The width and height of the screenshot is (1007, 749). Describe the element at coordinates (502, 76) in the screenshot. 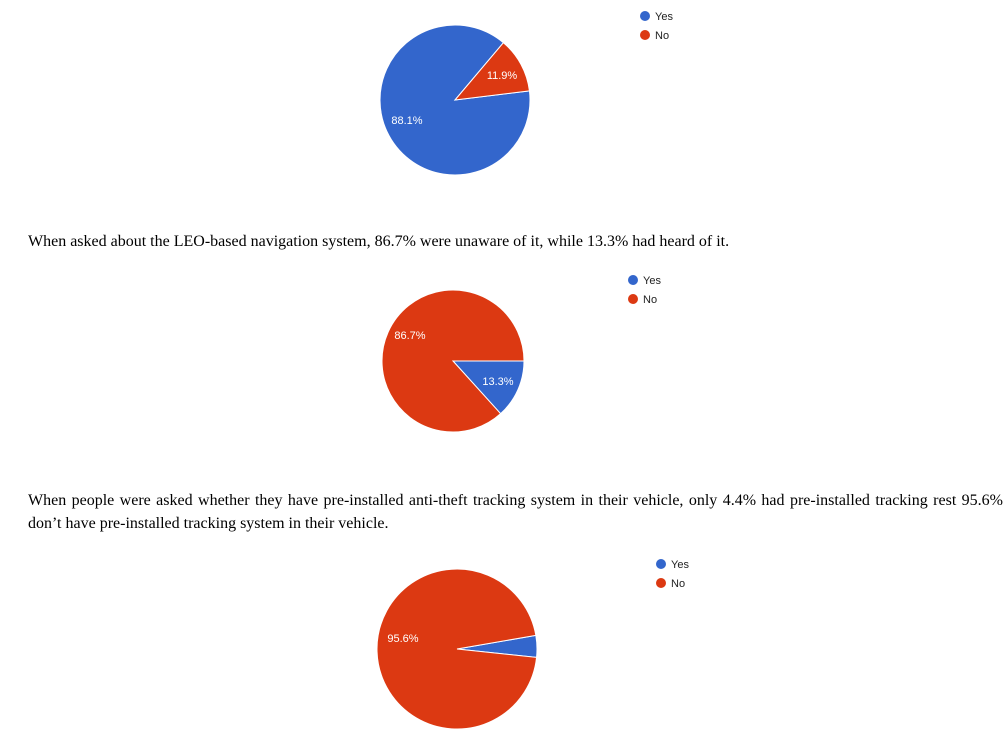

I see `slice-label-no: 11.9%` at that location.